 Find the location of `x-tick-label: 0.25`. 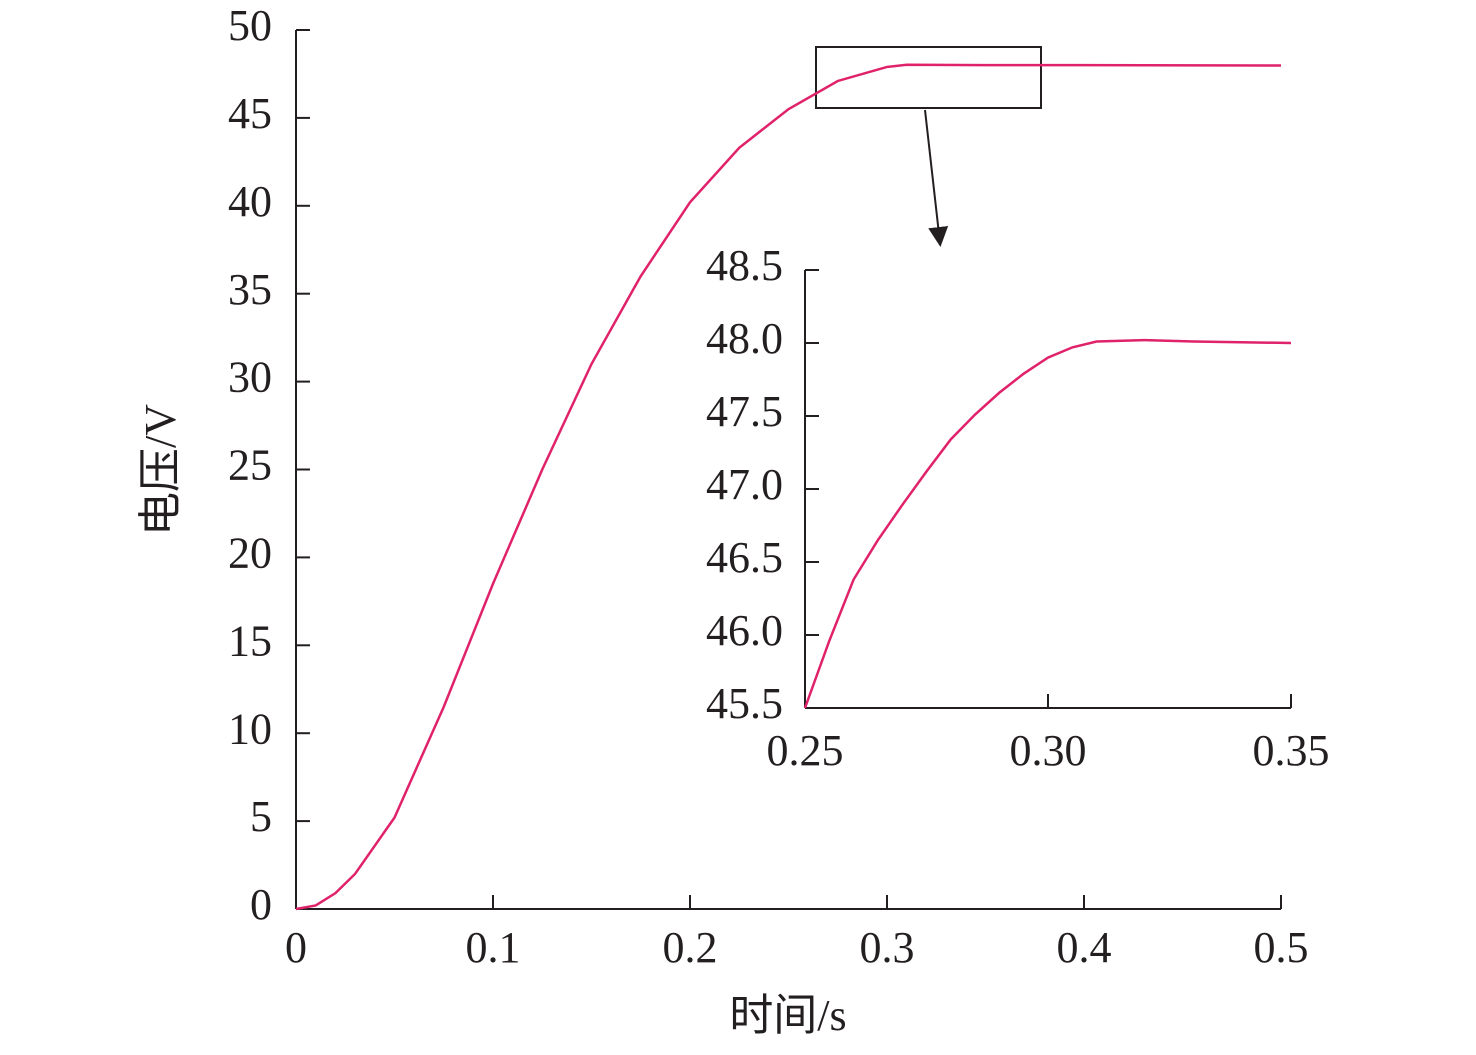

x-tick-label: 0.25 is located at coordinates (805, 750).